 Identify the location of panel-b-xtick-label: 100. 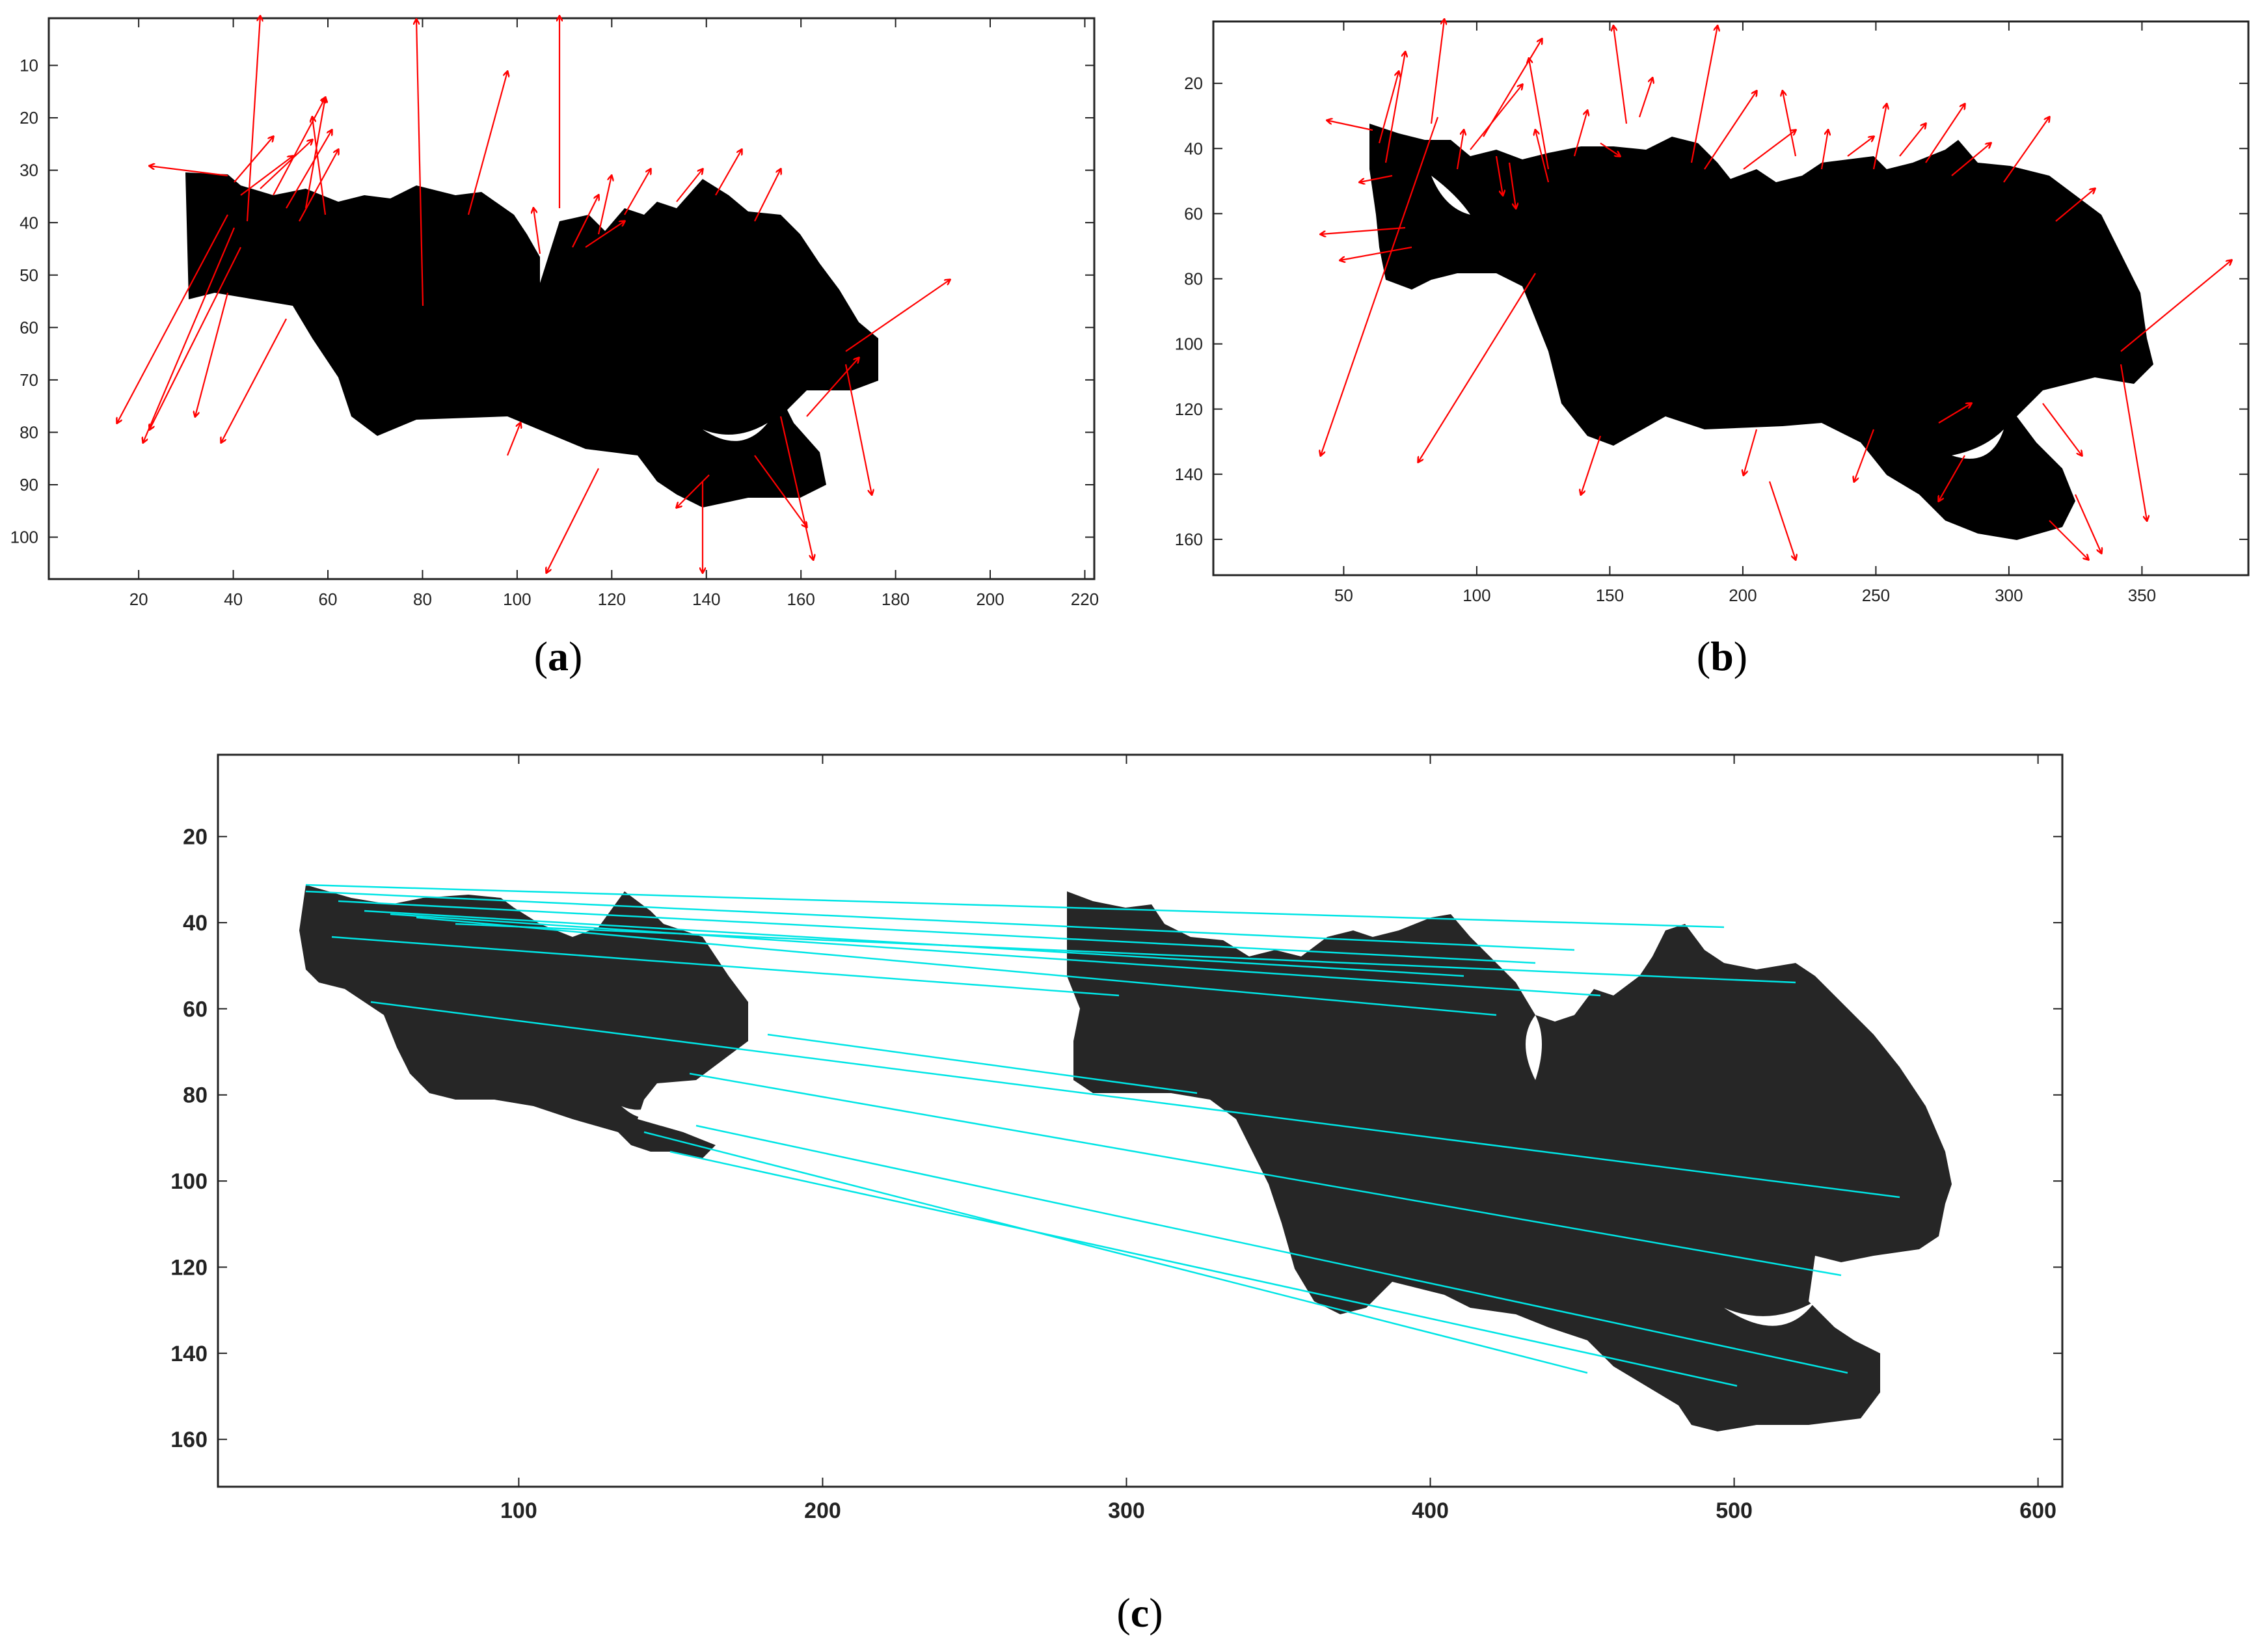
(1476, 595).